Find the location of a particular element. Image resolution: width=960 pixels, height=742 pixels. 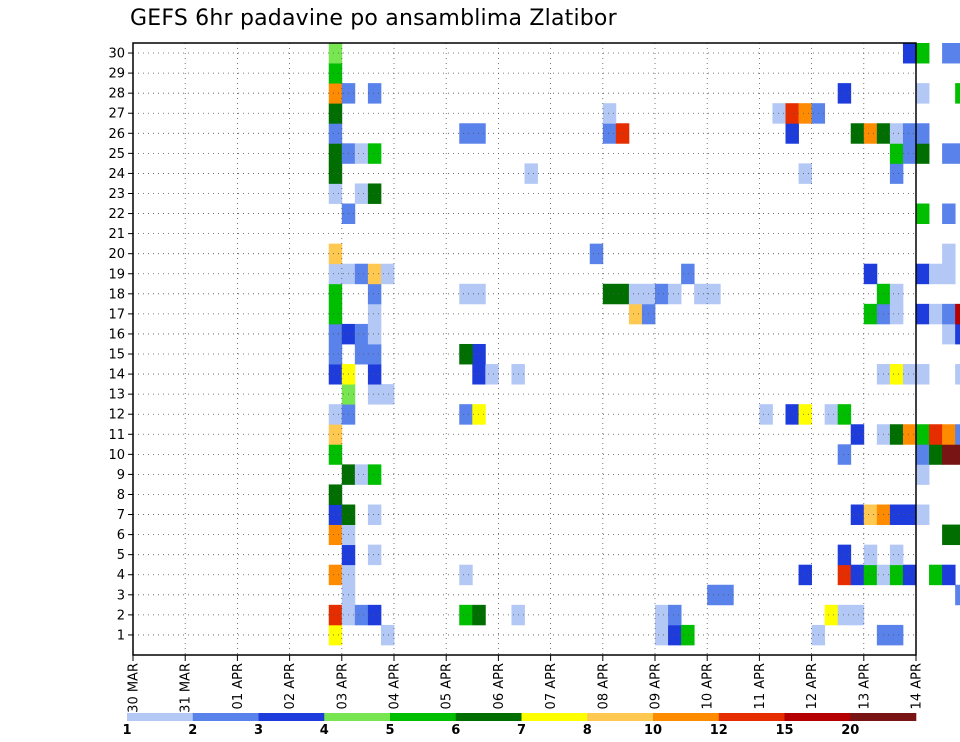

precip-cell-m13-t18 is located at coordinates (374, 394).